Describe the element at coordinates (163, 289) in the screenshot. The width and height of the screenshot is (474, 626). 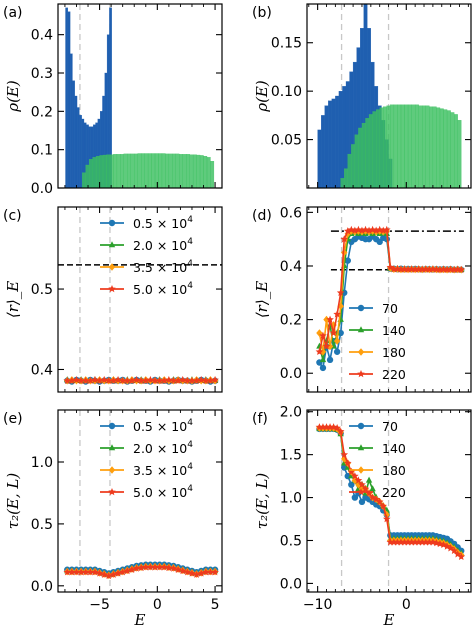
I see `legend-label: 5.0 × 10⁴` at that location.